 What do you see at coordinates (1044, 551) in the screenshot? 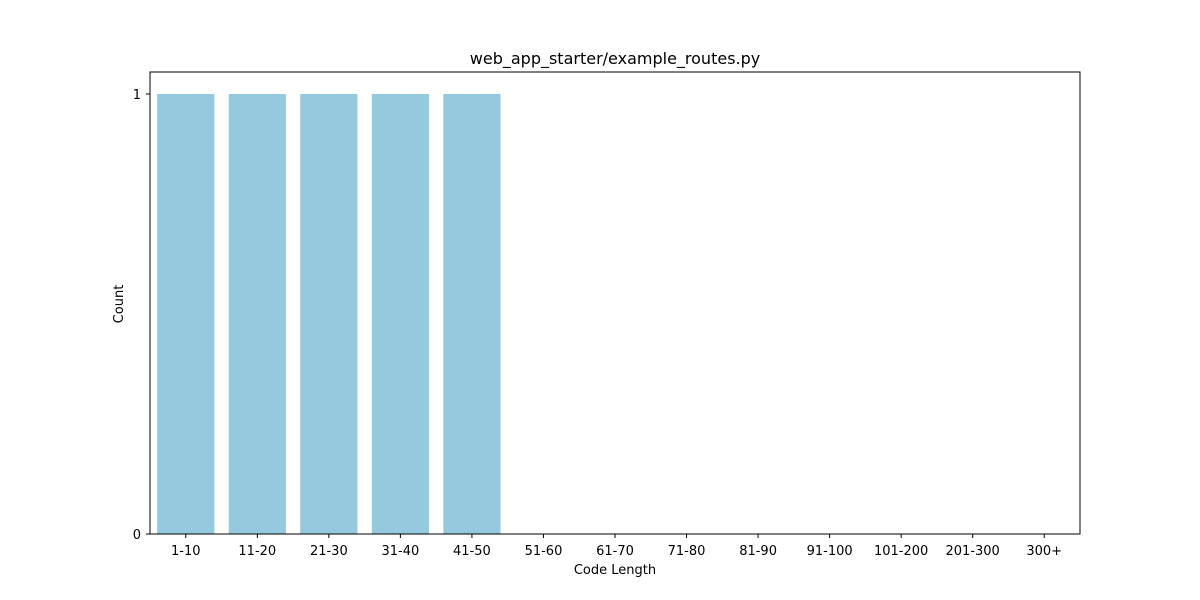
I see `x-tick-label: 300+` at bounding box center [1044, 551].